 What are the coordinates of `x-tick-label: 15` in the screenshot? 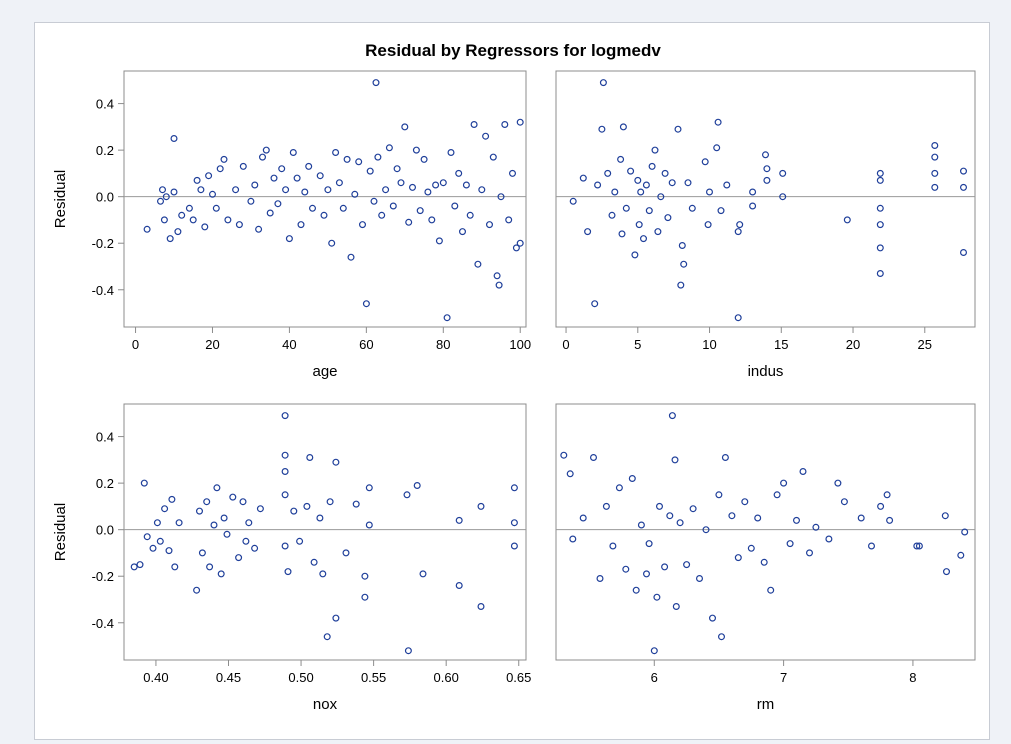 It's located at (781, 344).